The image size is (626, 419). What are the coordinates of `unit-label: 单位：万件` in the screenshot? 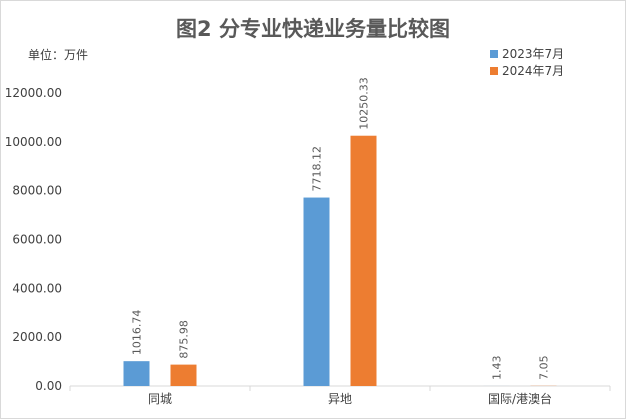 It's located at (58, 54).